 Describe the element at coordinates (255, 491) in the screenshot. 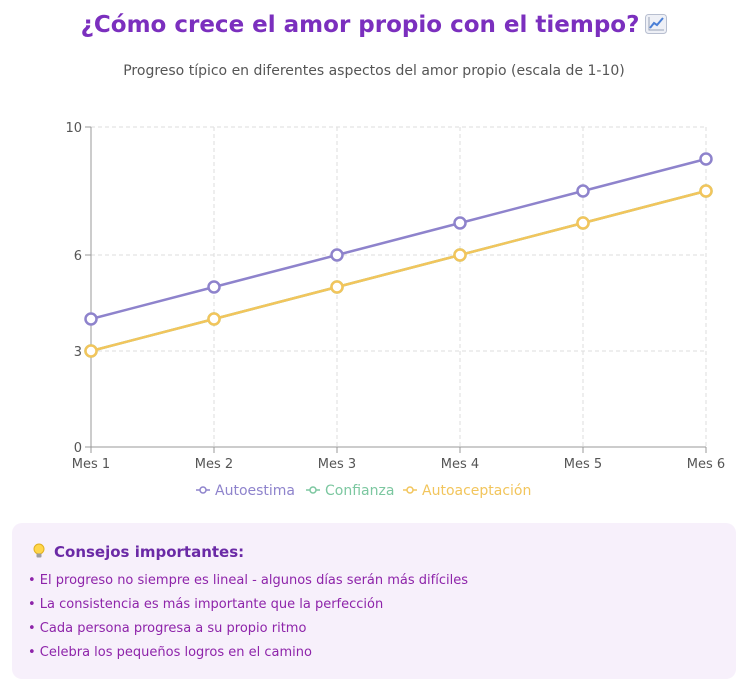

I see `legend-label: Autoestima` at that location.